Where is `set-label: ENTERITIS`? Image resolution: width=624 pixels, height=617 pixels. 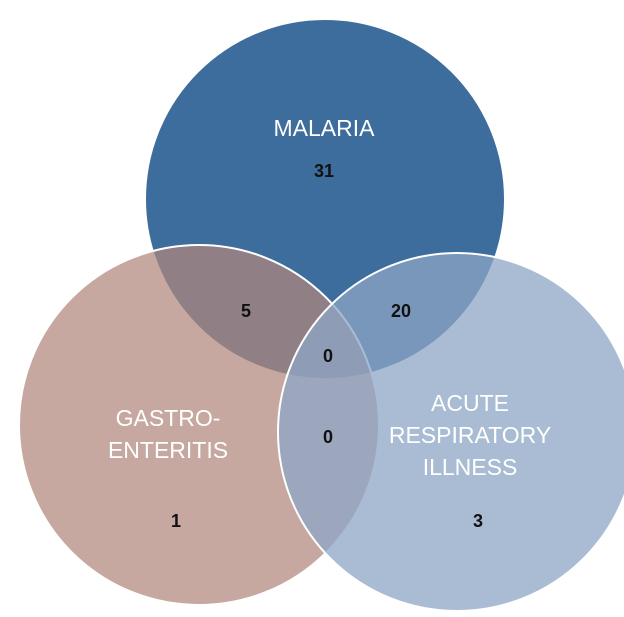 set-label: ENTERITIS is located at coordinates (168, 450).